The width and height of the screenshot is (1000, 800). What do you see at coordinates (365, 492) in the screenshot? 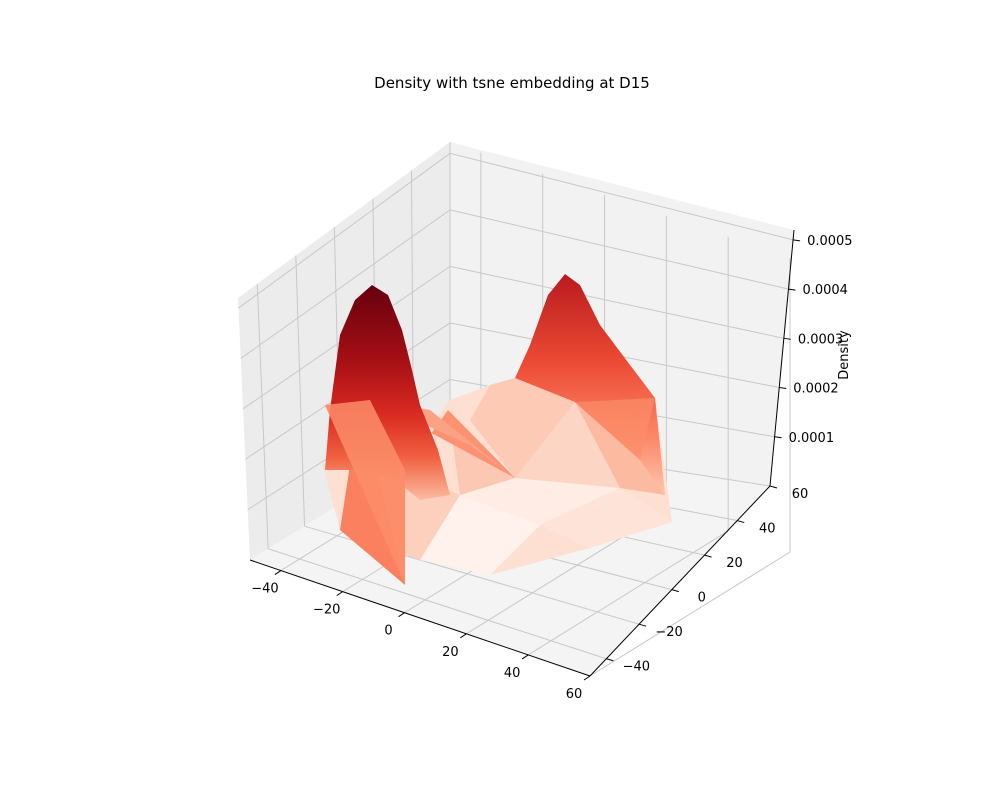
I see `left-peak-front` at bounding box center [365, 492].